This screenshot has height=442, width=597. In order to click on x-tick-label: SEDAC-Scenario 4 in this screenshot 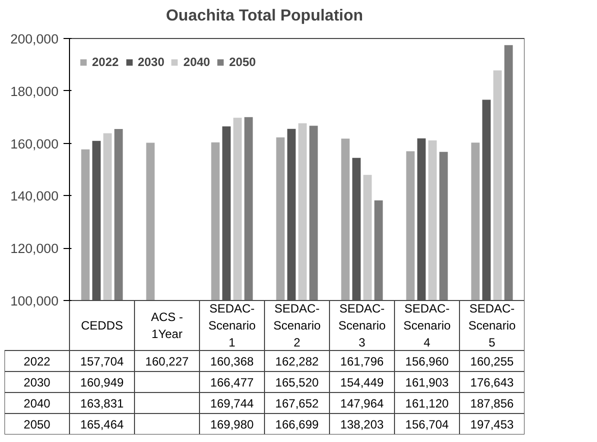, I will do `click(427, 326)`.